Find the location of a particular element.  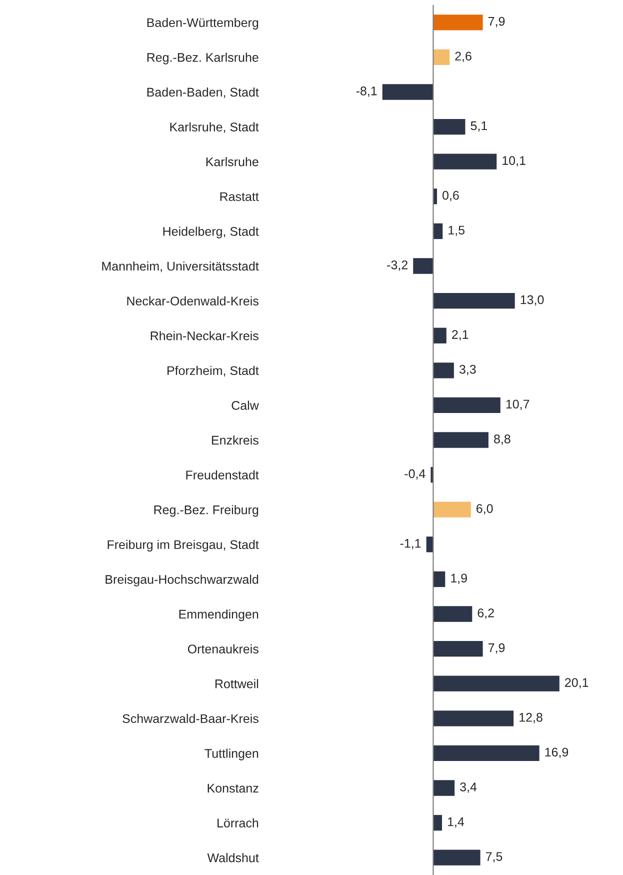

data-label: 13,0 is located at coordinates (532, 300).